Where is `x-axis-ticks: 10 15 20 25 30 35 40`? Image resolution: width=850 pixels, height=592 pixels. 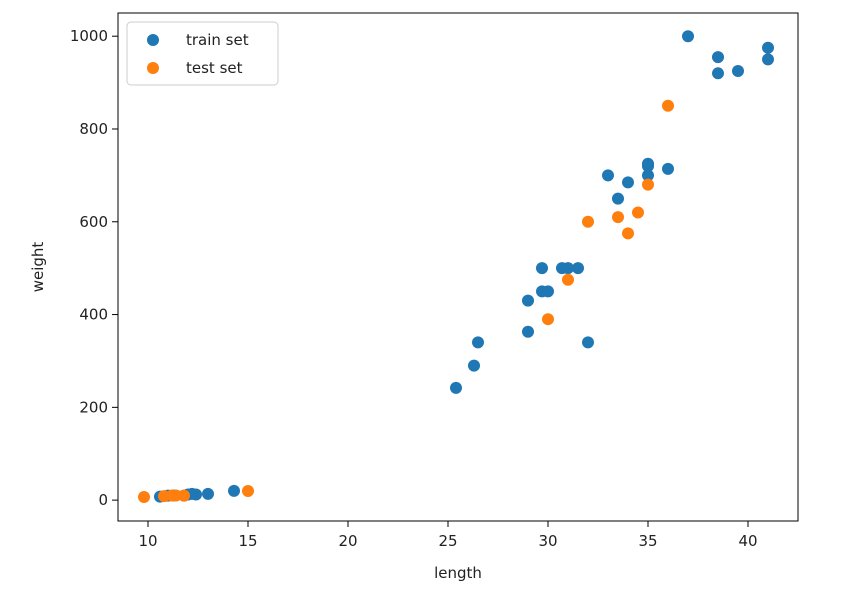
x-axis-ticks: 10 15 20 25 30 35 40 is located at coordinates (448, 535).